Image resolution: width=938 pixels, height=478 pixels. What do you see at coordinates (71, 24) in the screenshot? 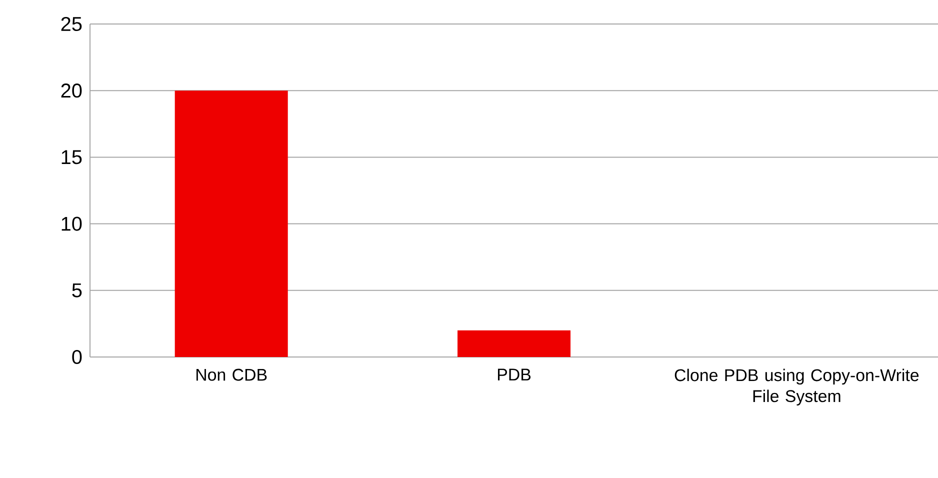
I see `y-tick-label: 25` at bounding box center [71, 24].